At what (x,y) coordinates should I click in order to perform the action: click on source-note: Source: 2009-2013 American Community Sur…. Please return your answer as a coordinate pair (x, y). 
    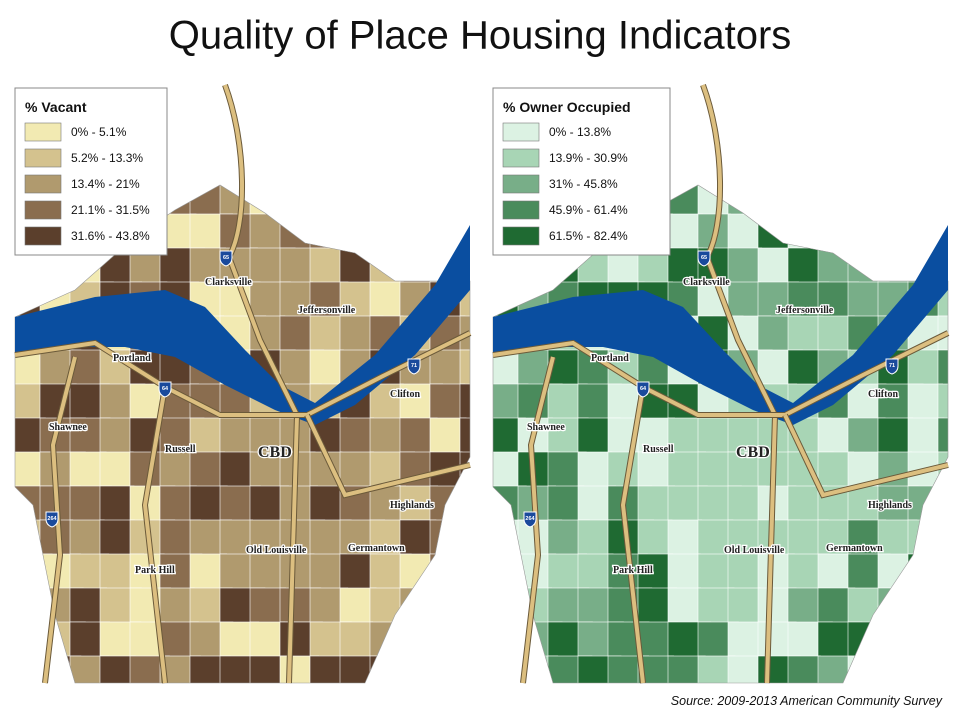
    Looking at the image, I should click on (807, 701).